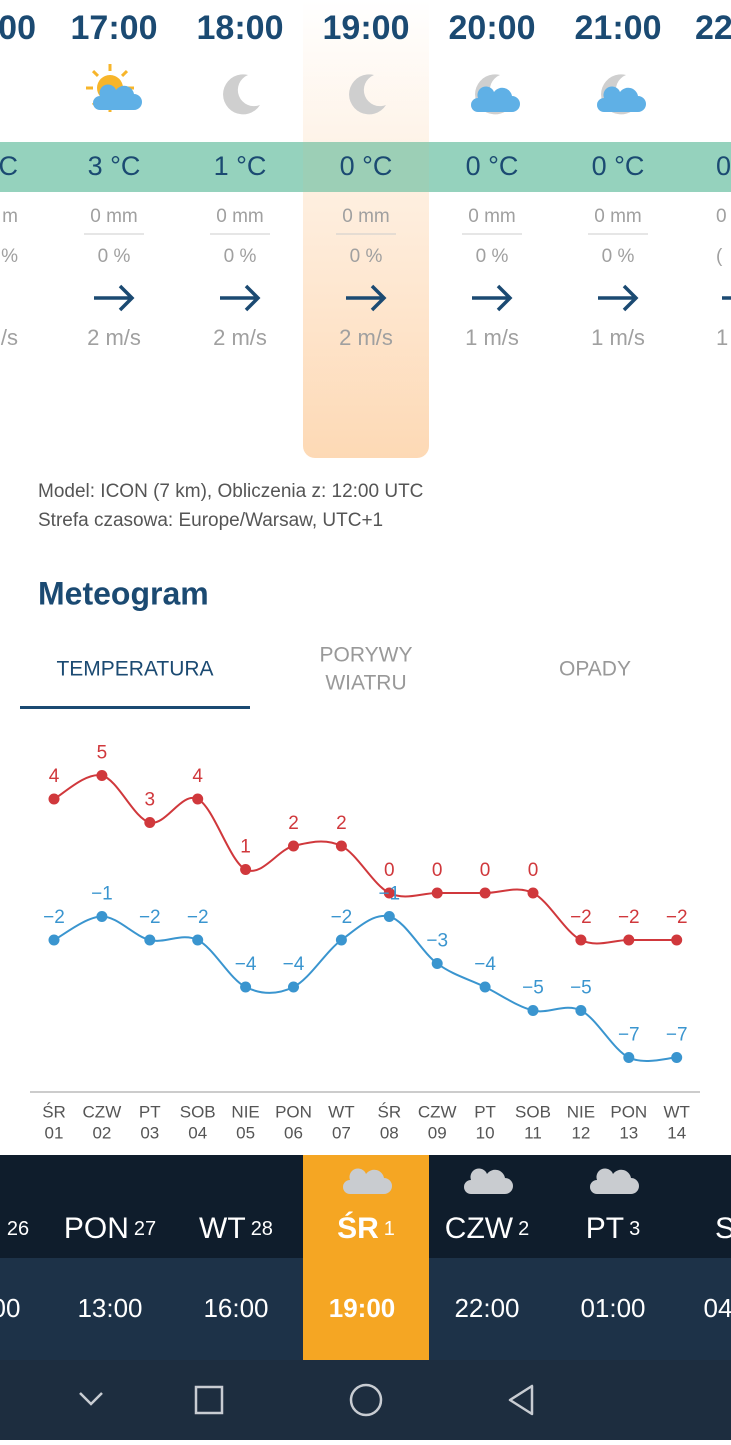  I want to click on temperature: 1 °C, so click(240, 166).